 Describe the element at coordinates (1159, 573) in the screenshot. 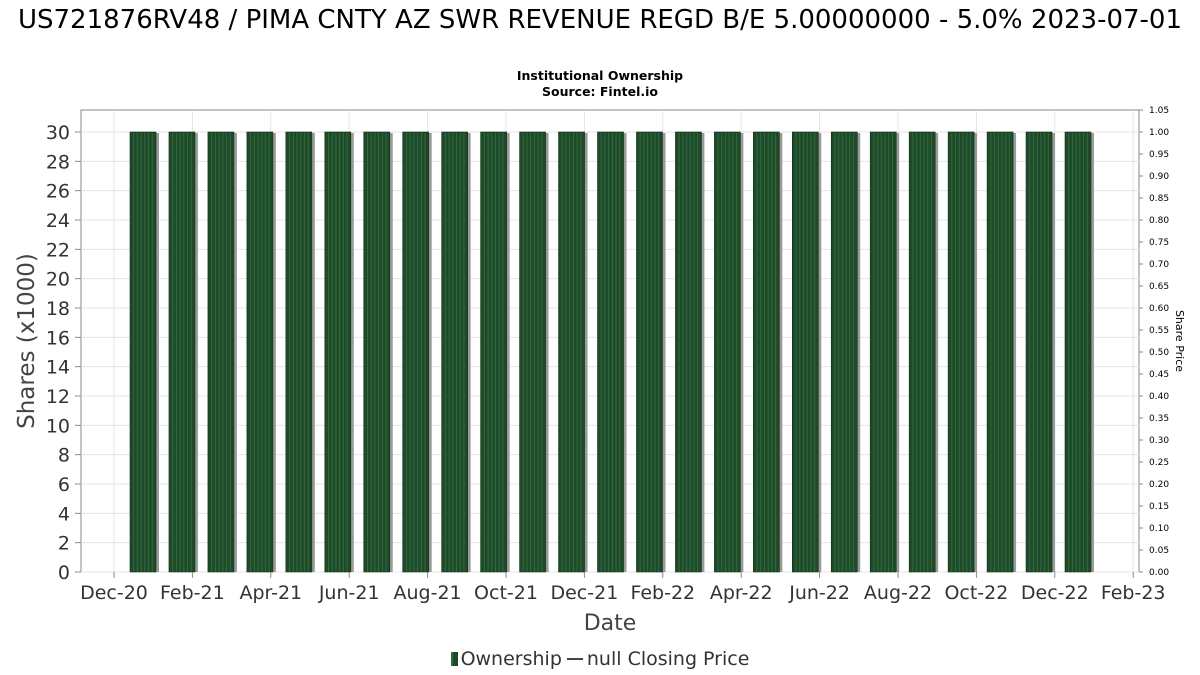

I see `y2-tick-label: 0.00` at that location.